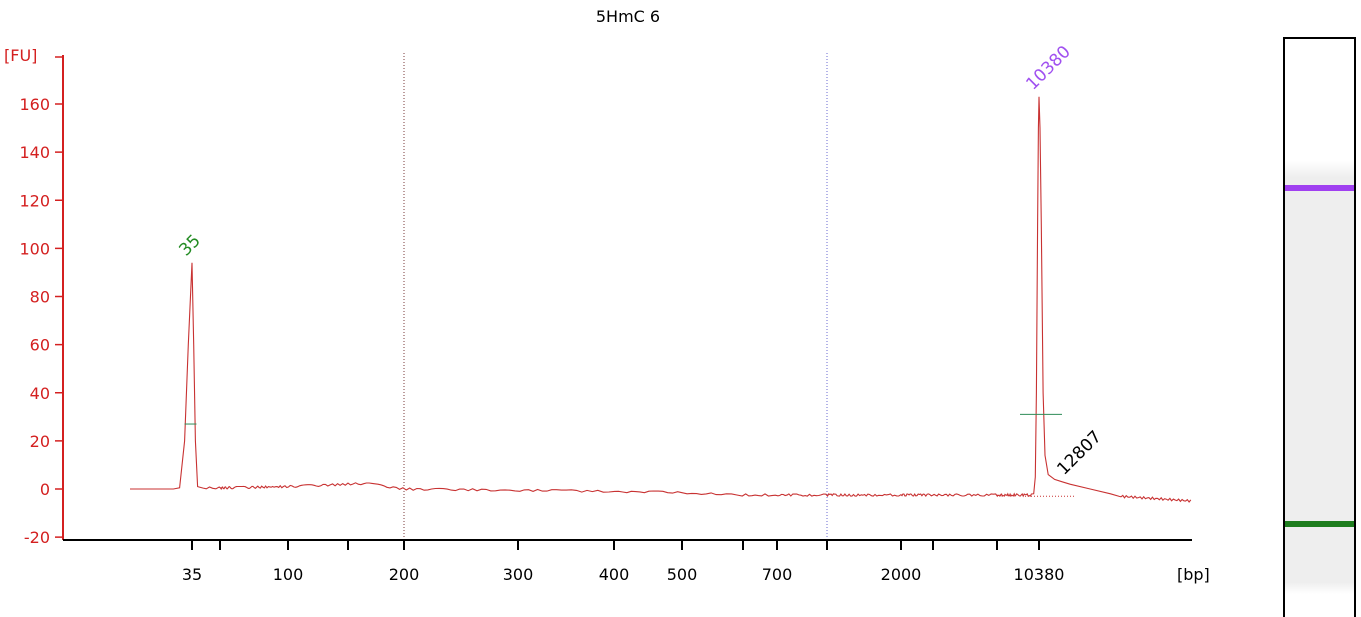 The height and width of the screenshot is (617, 1361). What do you see at coordinates (404, 574) in the screenshot?
I see `x-tick-label: 200` at bounding box center [404, 574].